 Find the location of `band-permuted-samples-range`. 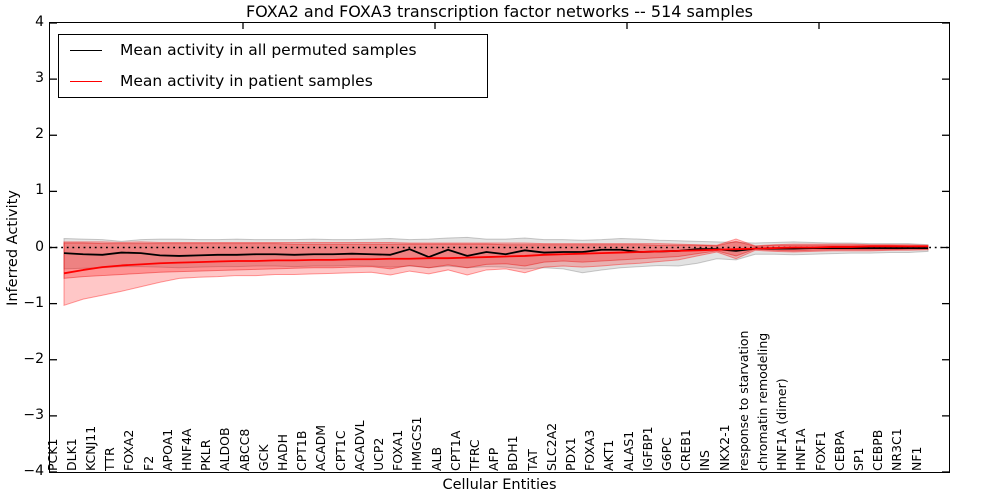

band-permuted-samples-range is located at coordinates (496, 255).